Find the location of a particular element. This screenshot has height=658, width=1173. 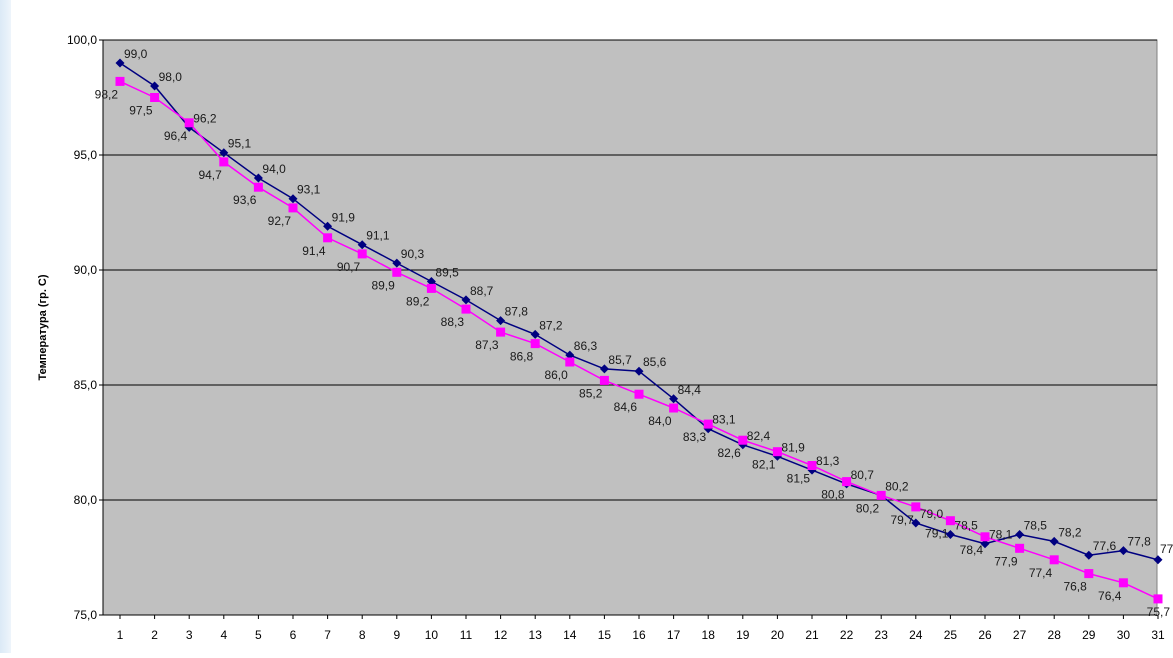

series-1-data-label: 85,6 is located at coordinates (655, 362).